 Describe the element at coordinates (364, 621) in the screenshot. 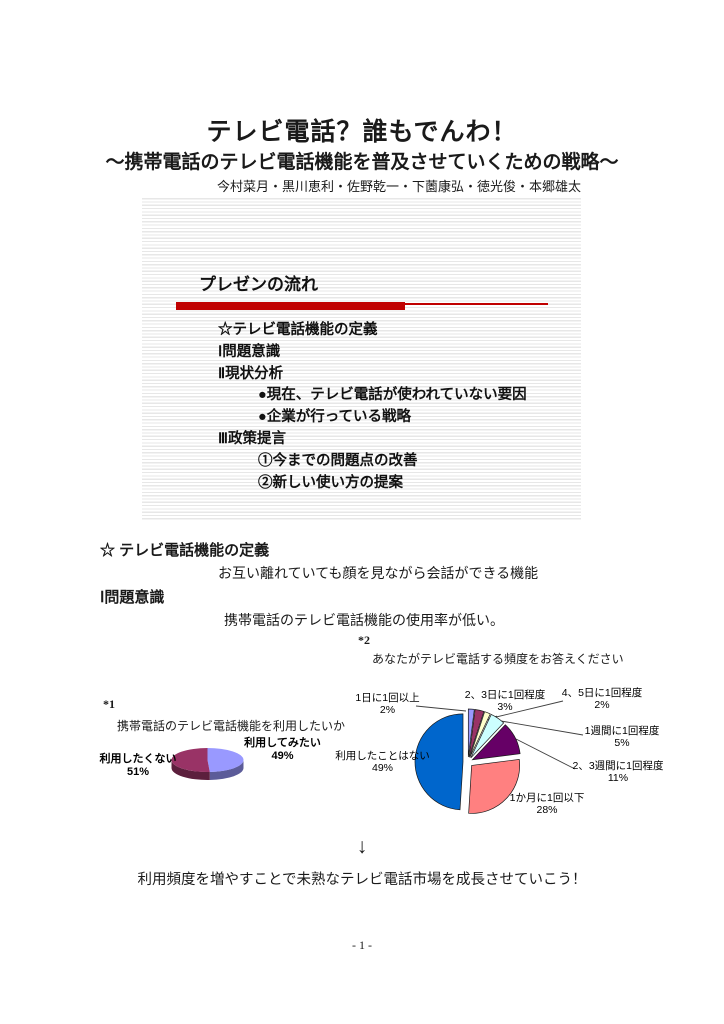

I see `problem-body: 携帯電話のテレビ電話機能の使用率が低い。` at that location.